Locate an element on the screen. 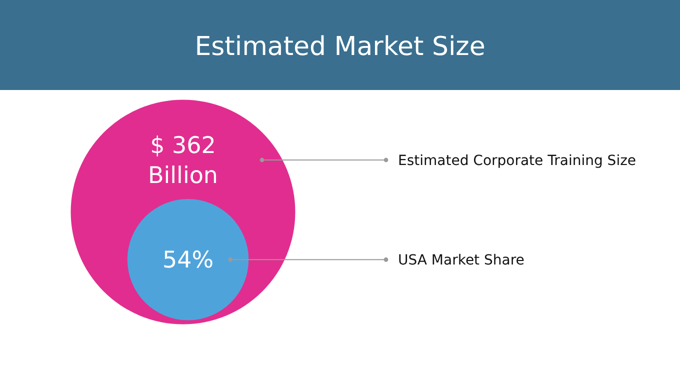 The height and width of the screenshot is (383, 680). data-label: $ 362 Billion is located at coordinates (183, 161).